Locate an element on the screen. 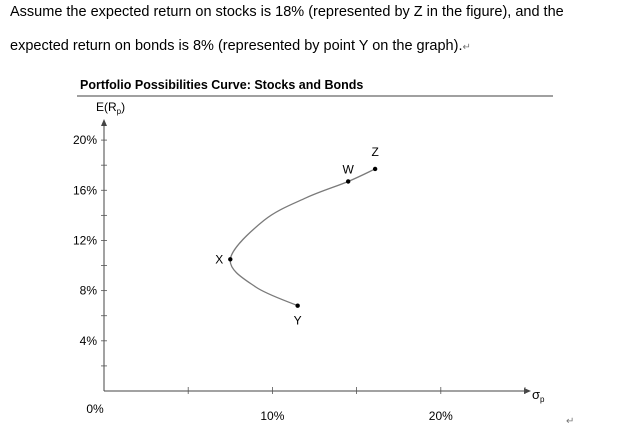 The image size is (620, 438). point-label-z: Z is located at coordinates (374, 152).